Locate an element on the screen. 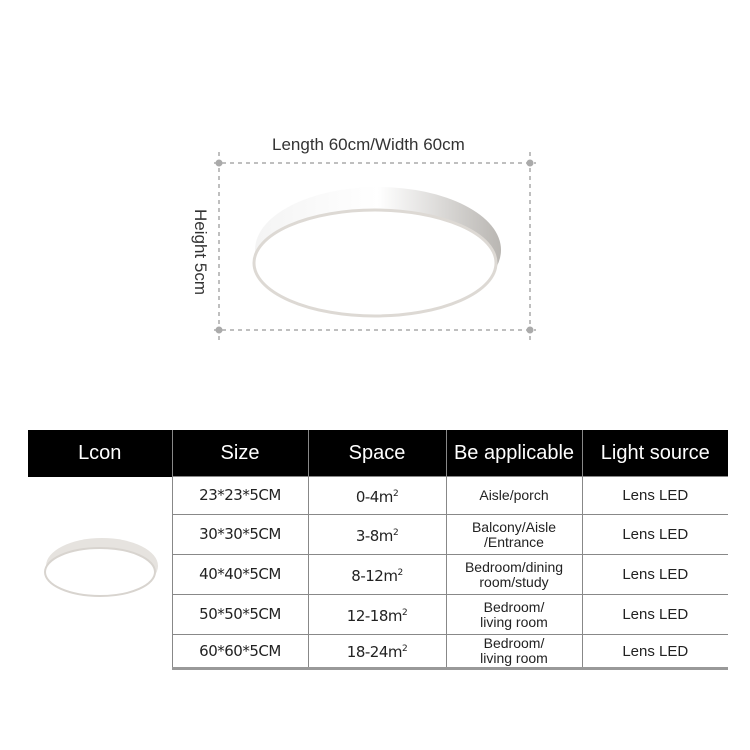  header-applicable: Be applicable is located at coordinates (513, 453).